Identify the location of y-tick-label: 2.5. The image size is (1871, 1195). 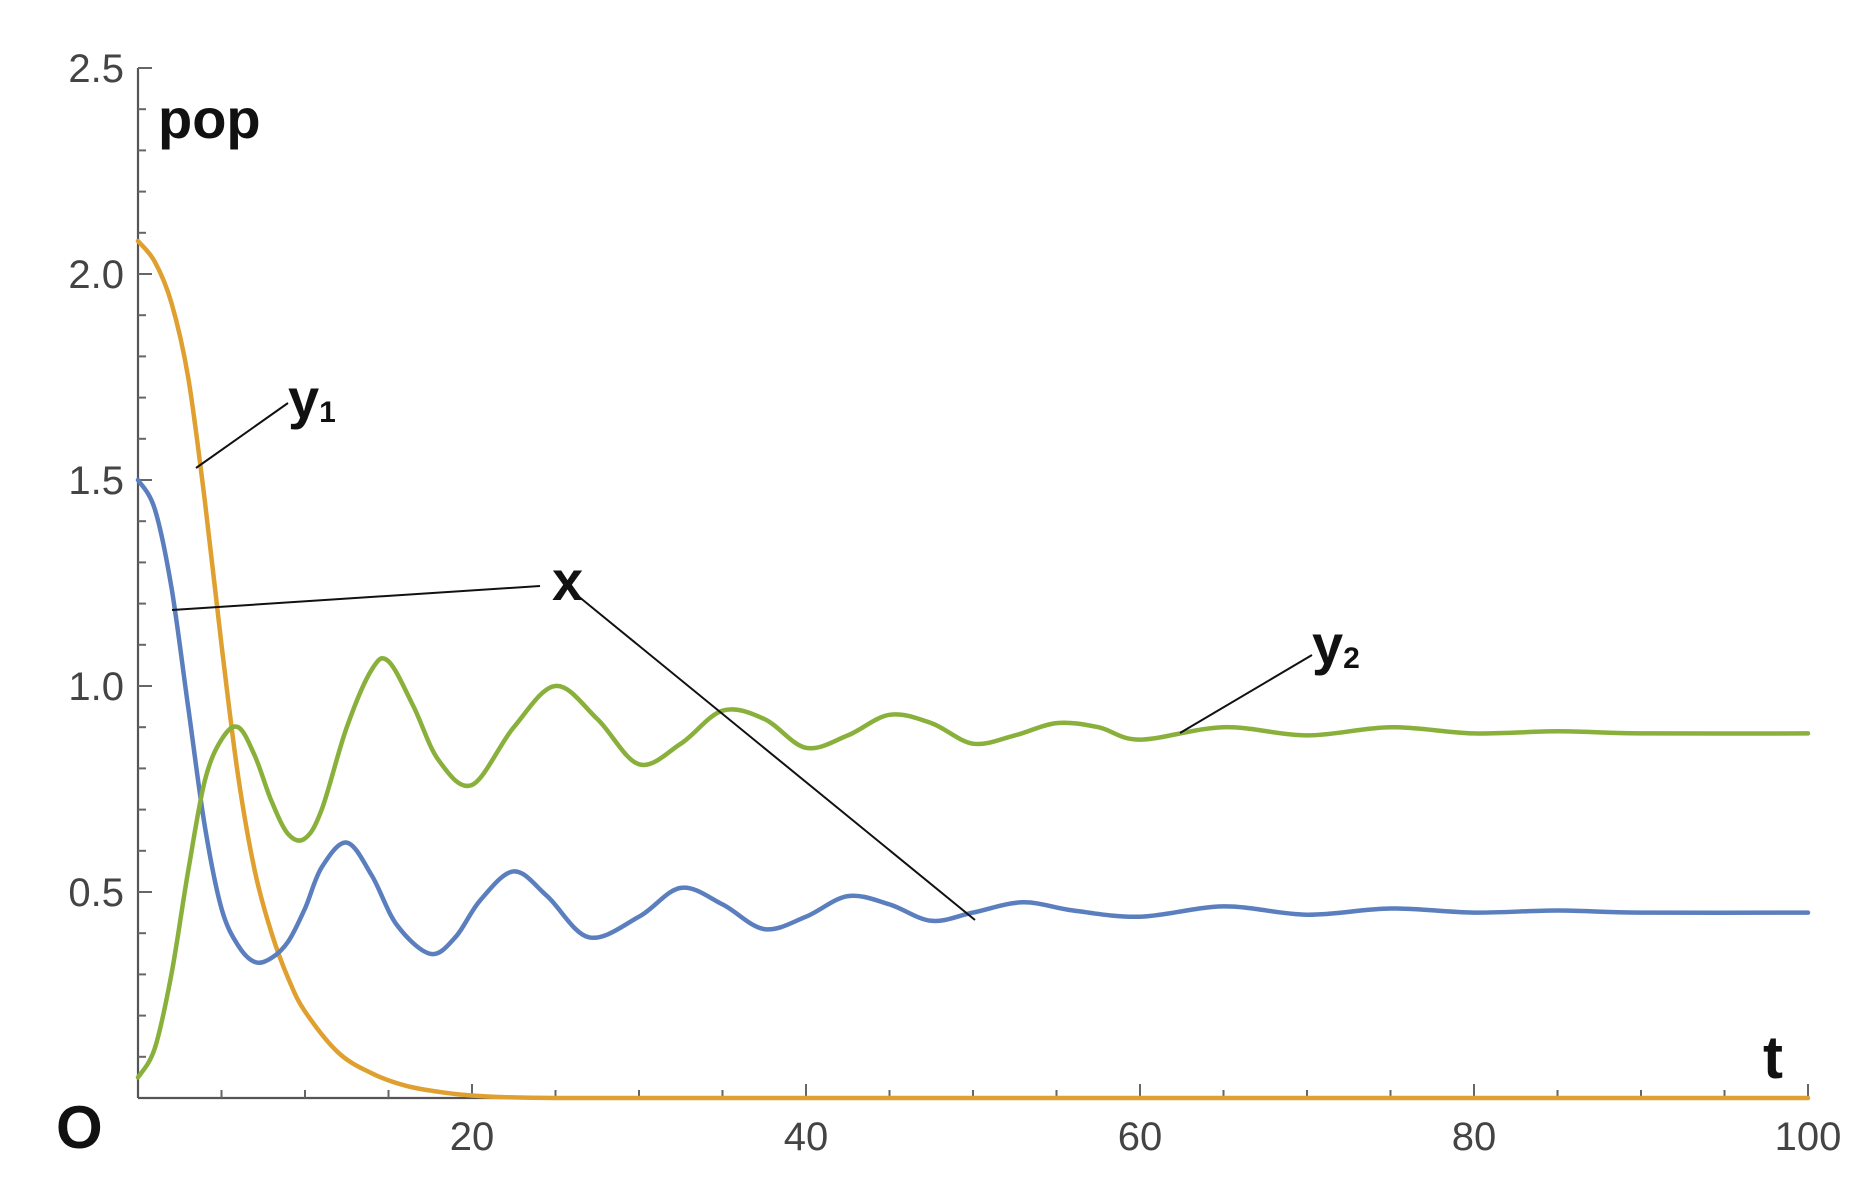
(96, 69).